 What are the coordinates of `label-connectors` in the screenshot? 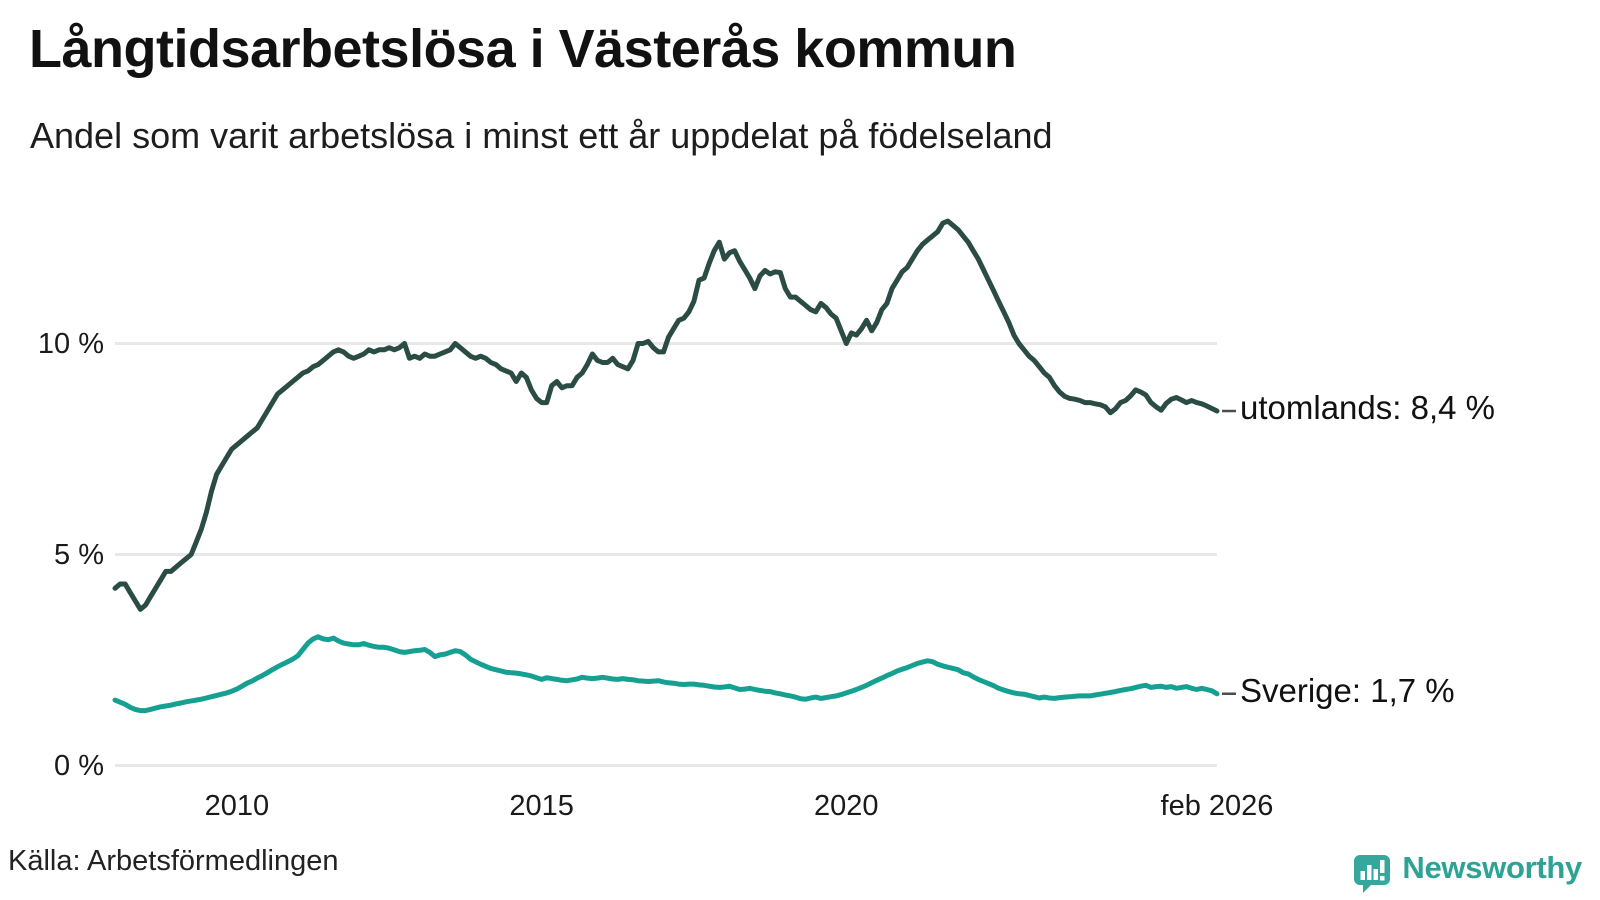 It's located at (1229, 552).